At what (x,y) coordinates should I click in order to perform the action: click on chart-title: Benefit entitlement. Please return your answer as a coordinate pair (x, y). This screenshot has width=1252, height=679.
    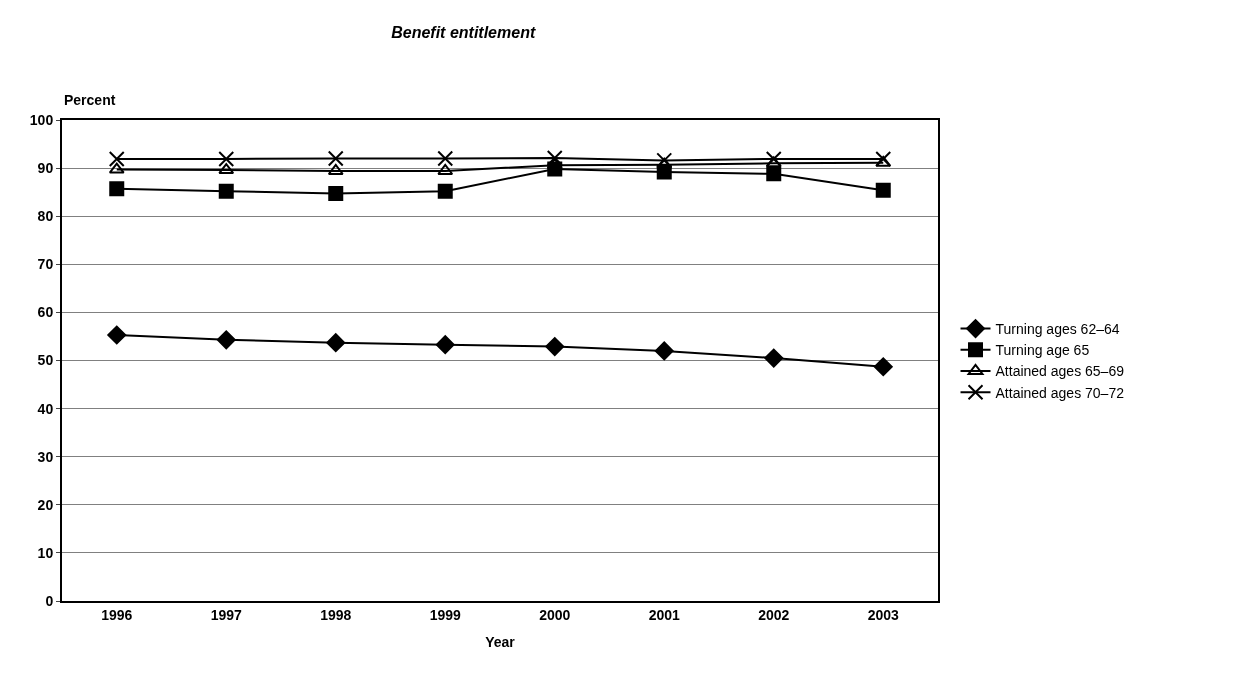
    Looking at the image, I should click on (463, 33).